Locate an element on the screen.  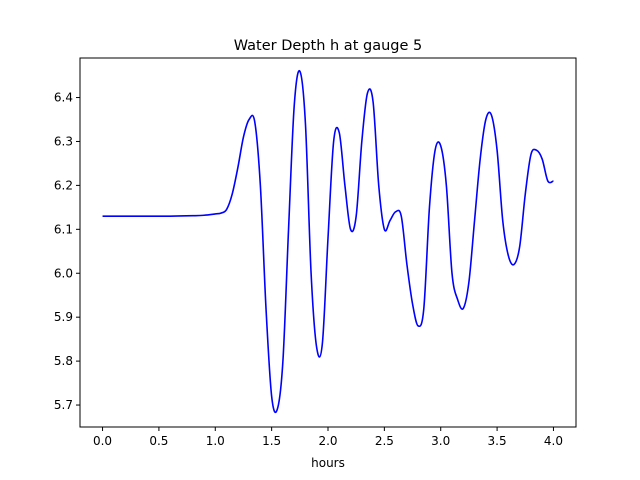
y-tick-label: 6.3 is located at coordinates (63, 141).